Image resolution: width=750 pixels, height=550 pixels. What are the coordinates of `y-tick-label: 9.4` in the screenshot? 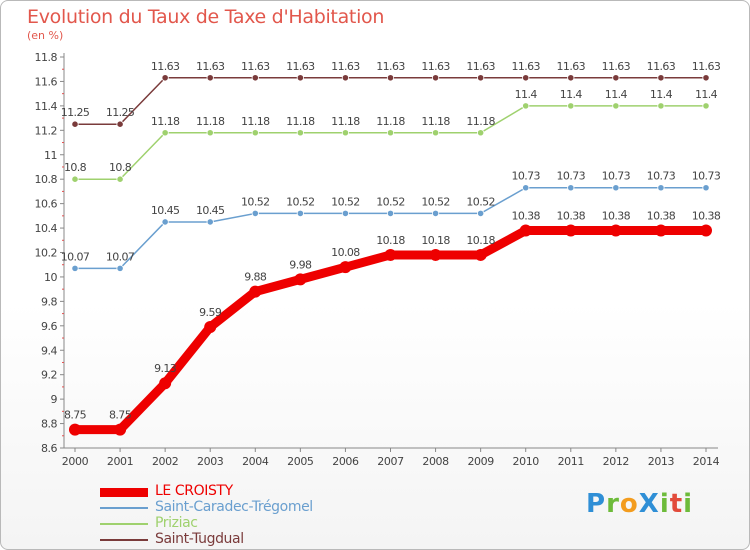 It's located at (49, 350).